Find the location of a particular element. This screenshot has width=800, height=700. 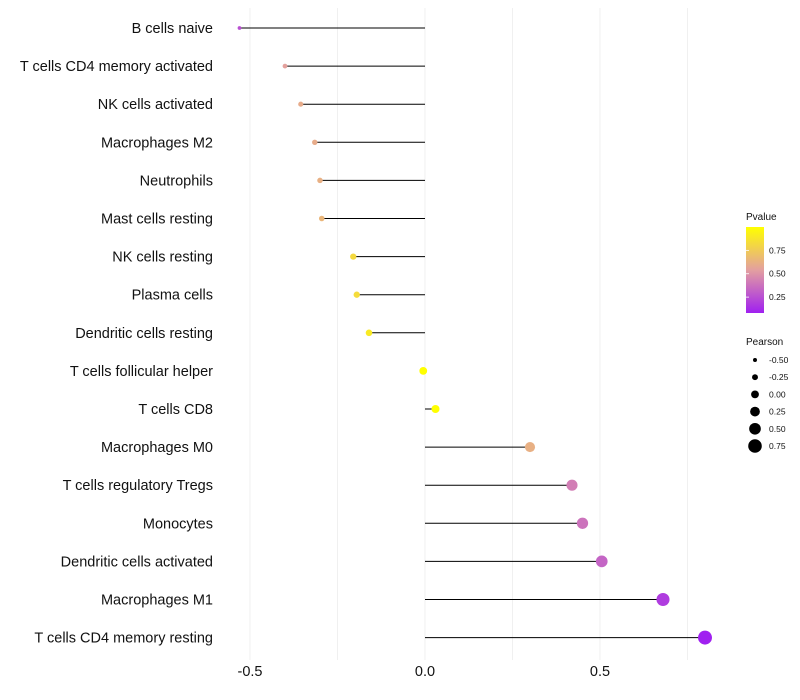

y-axis-label: T cells CD4 memory resting is located at coordinates (123, 639).